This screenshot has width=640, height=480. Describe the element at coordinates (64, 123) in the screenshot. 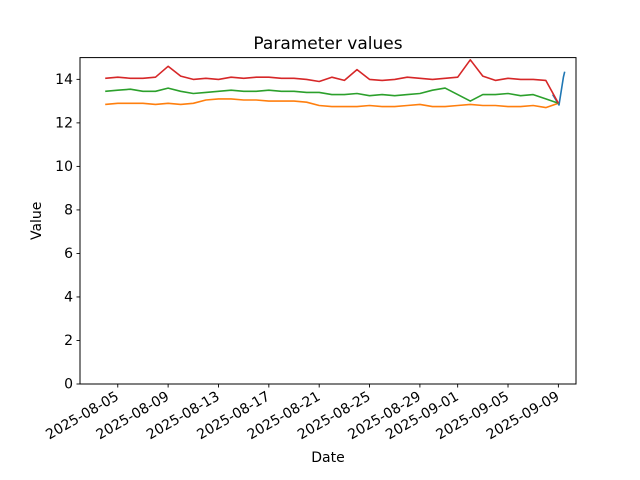

I see `y-tick-label: 12` at that location.